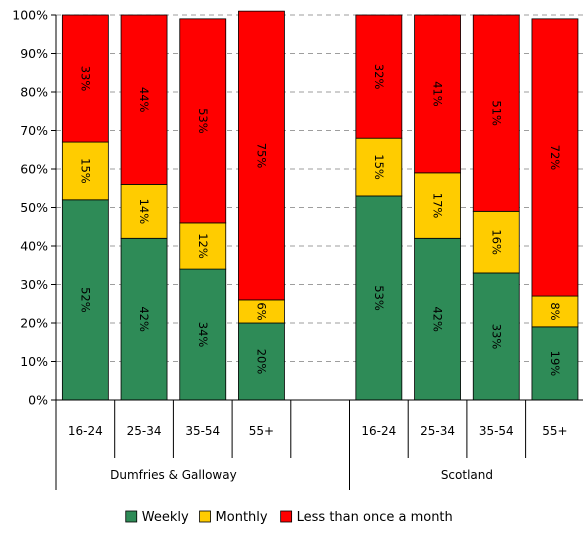 This screenshot has width=583, height=533. Describe the element at coordinates (85, 300) in the screenshot. I see `data-label: 52%` at that location.